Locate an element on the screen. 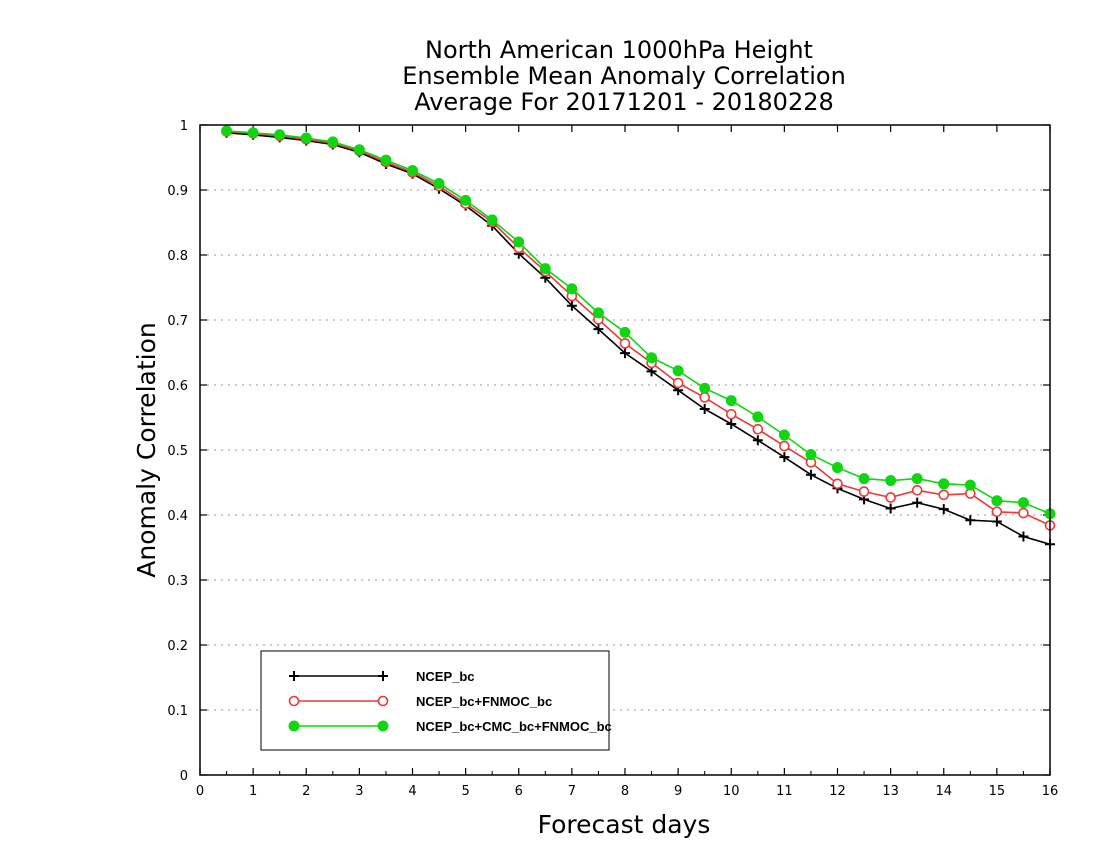 The height and width of the screenshot is (850, 1100). x-tick-label: 3 is located at coordinates (359, 791).